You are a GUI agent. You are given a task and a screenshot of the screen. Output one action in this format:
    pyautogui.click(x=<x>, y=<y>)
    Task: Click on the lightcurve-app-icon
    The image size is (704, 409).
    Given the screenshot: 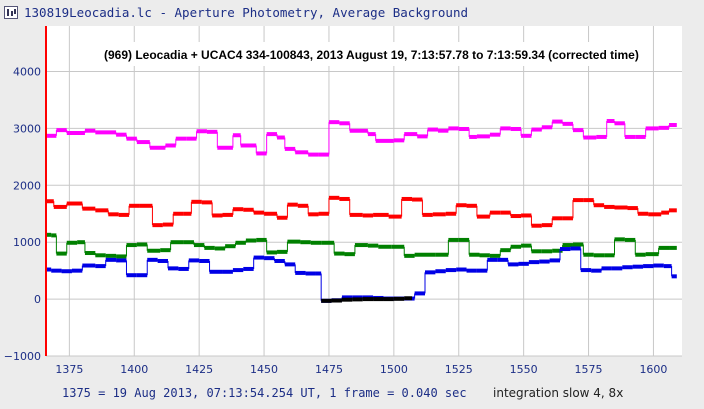 What is the action you would take?
    pyautogui.click(x=11, y=12)
    